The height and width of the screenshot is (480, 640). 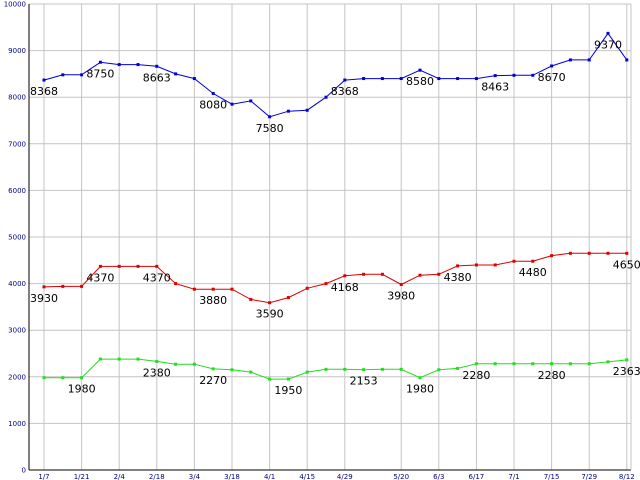 I want to click on y-tick-label: 3000, so click(x=17, y=331).